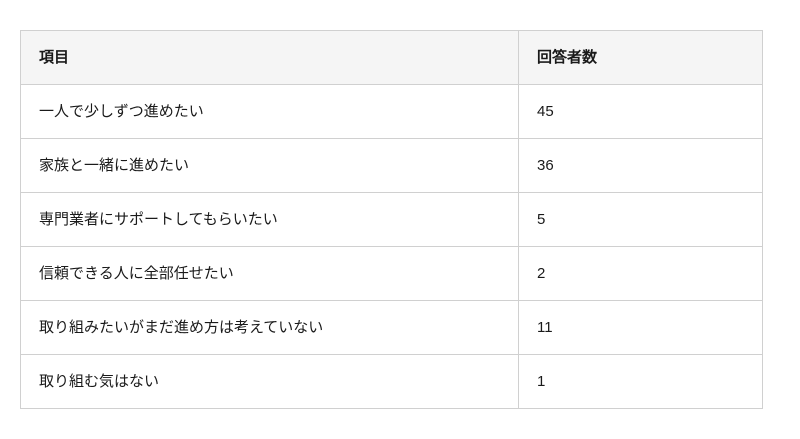  What do you see at coordinates (269, 381) in the screenshot?
I see `item-cell: 取り組む気はない` at bounding box center [269, 381].